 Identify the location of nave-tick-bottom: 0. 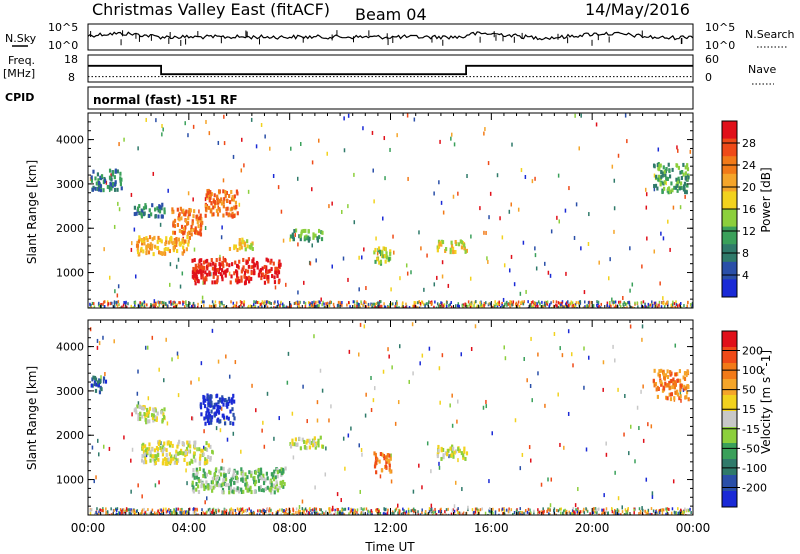
(708, 77).